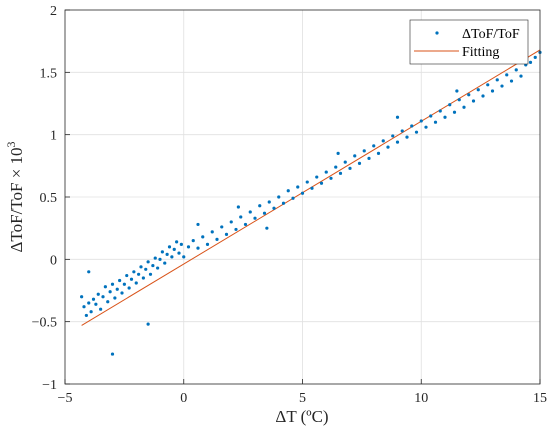  Describe the element at coordinates (480, 52) in the screenshot. I see `legend-label-fitting: Fitting` at that location.